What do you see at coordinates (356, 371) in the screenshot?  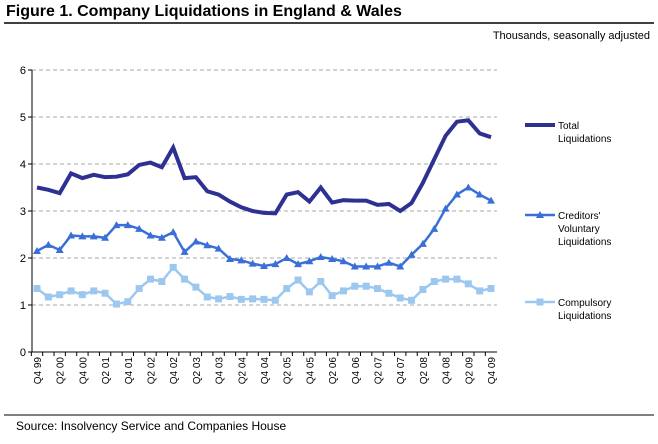 I see `x-tick-label: Q4 06` at bounding box center [356, 371].